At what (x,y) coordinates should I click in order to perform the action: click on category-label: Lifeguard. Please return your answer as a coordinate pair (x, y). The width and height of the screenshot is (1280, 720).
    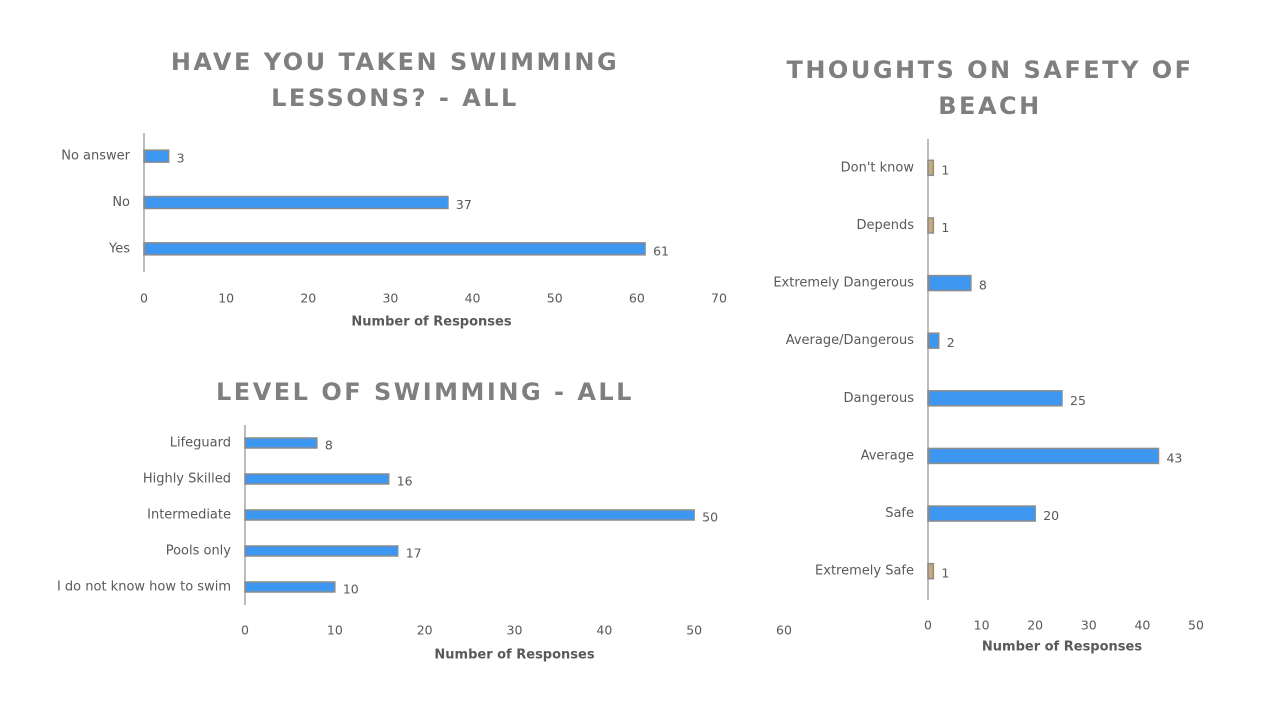
    Looking at the image, I should click on (200, 443).